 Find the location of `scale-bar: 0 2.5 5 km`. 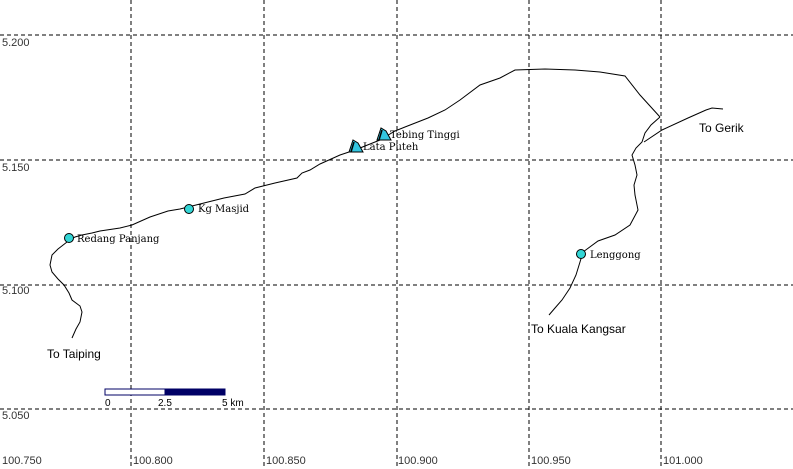

scale-bar: 0 2.5 5 km is located at coordinates (174, 398).